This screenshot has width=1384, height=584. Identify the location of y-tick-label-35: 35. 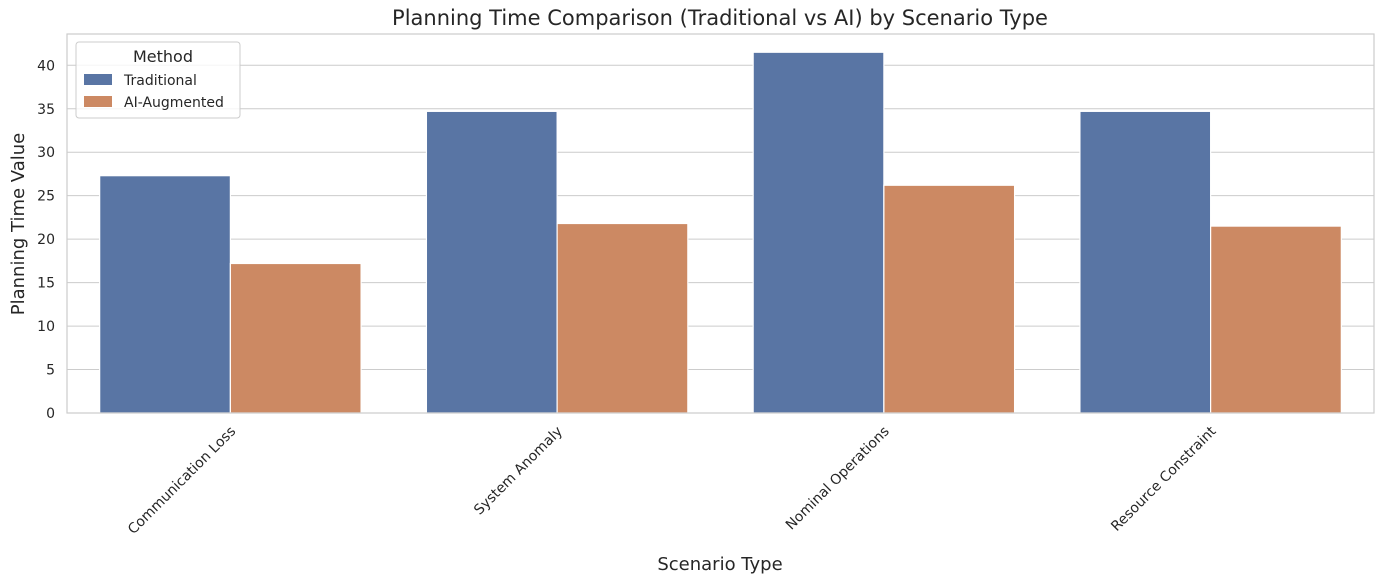
(46, 110).